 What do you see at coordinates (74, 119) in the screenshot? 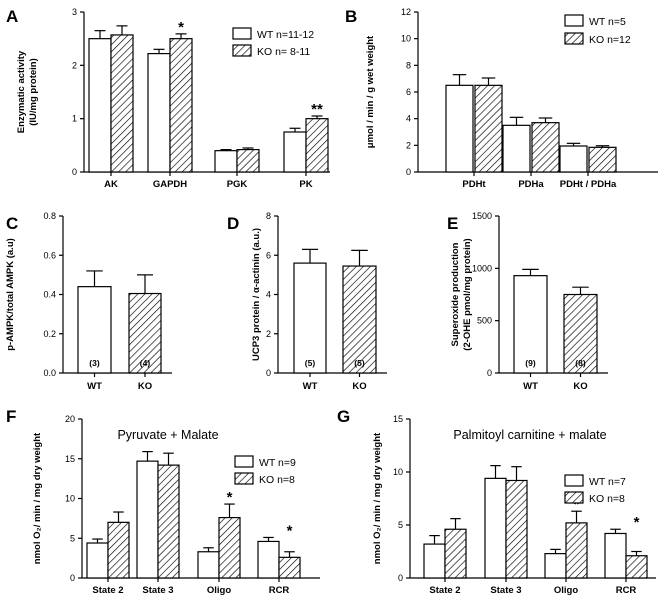
I see `y-tick-label: 1` at bounding box center [74, 119].